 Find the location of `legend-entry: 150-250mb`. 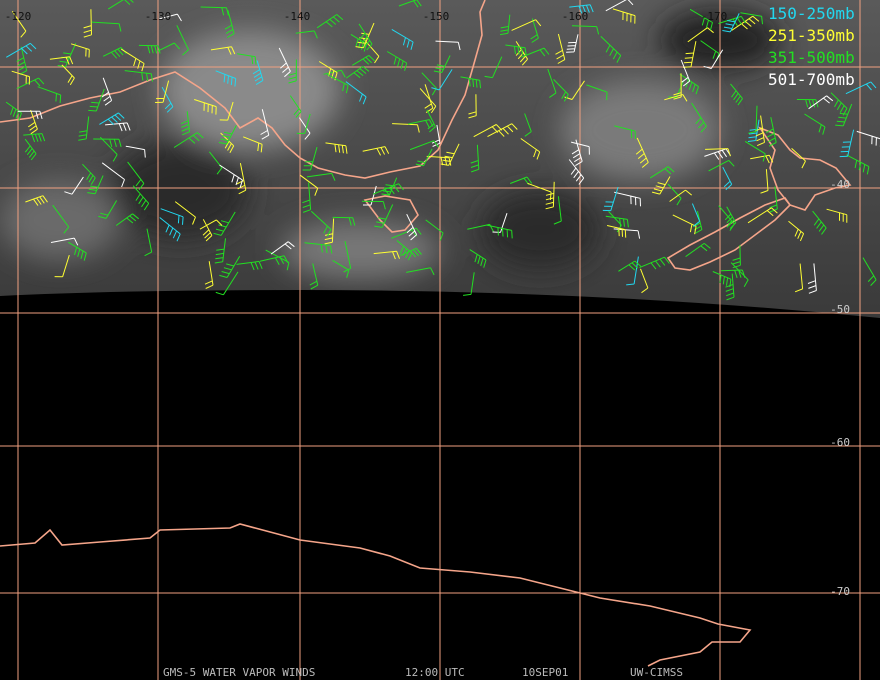

legend-entry: 150-250mb is located at coordinates (811, 13).